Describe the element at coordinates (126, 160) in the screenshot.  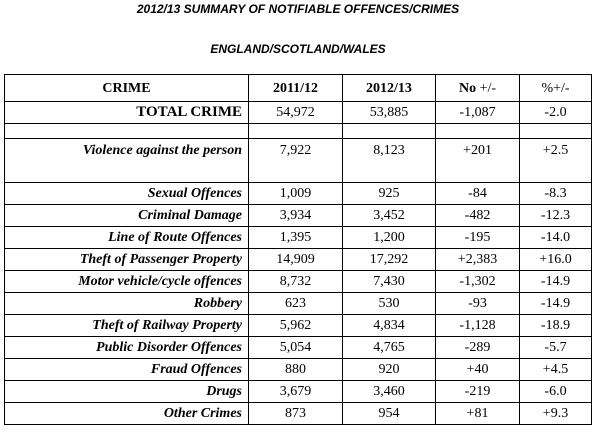
I see `crime-label: Violence against the person` at that location.